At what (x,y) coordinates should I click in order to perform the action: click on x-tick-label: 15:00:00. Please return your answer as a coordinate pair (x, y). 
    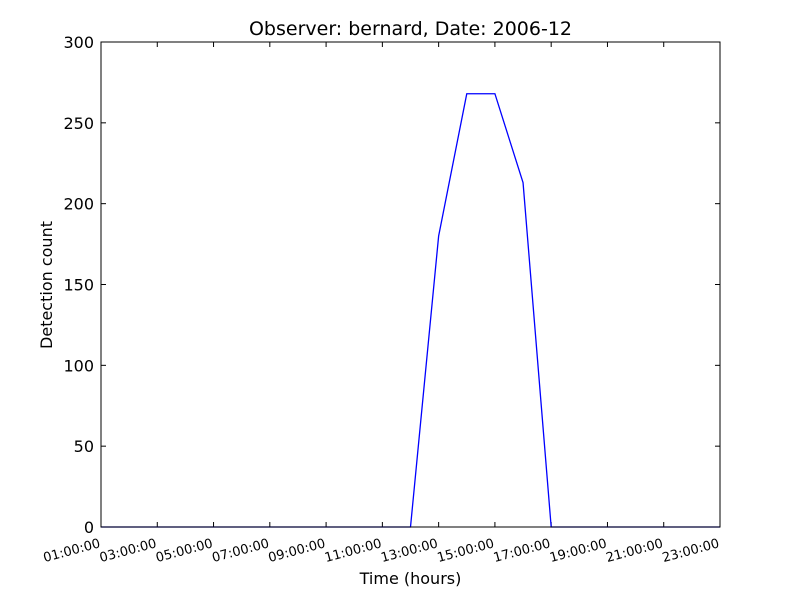
    Looking at the image, I should click on (466, 551).